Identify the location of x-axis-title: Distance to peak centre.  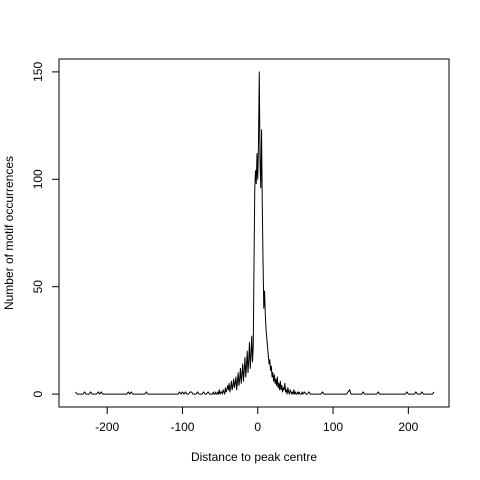
(254, 457).